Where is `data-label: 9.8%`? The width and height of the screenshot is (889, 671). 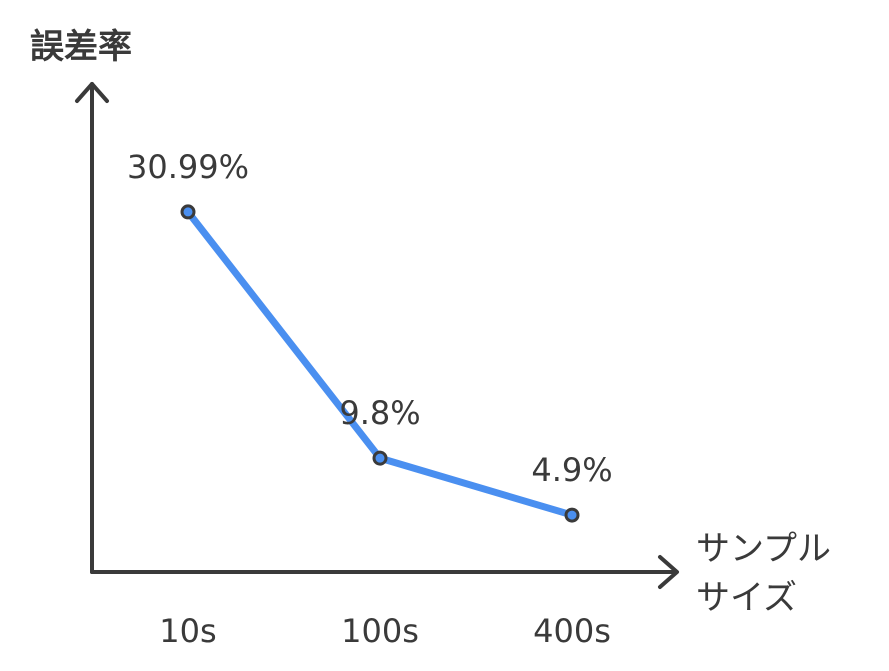 data-label: 9.8% is located at coordinates (379, 413).